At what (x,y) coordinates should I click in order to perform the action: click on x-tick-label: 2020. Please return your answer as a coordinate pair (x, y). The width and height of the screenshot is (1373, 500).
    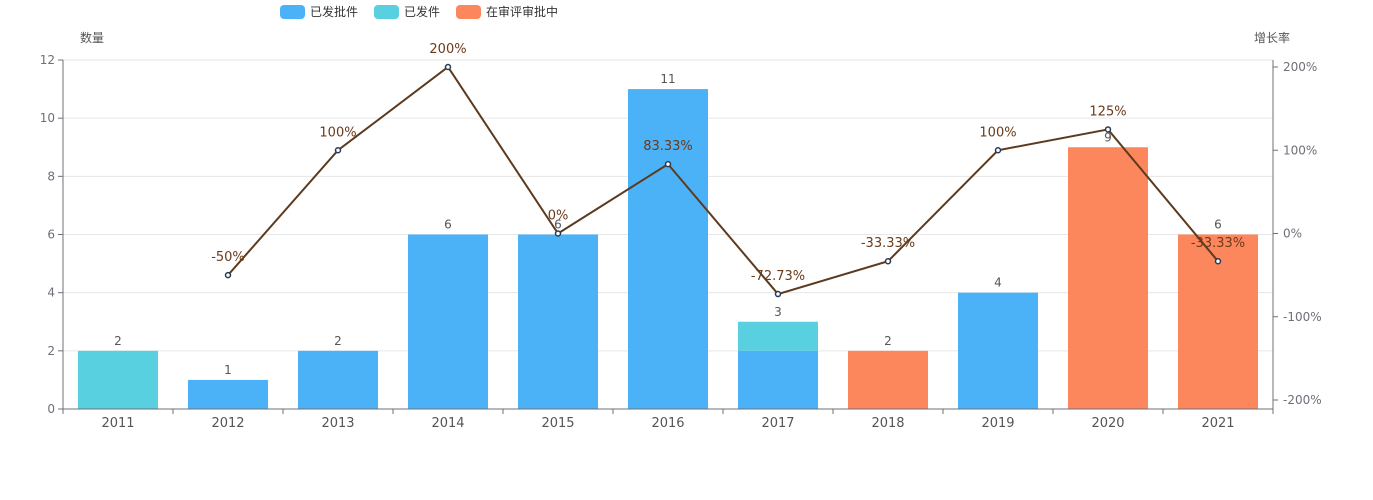
    Looking at the image, I should click on (1107, 423).